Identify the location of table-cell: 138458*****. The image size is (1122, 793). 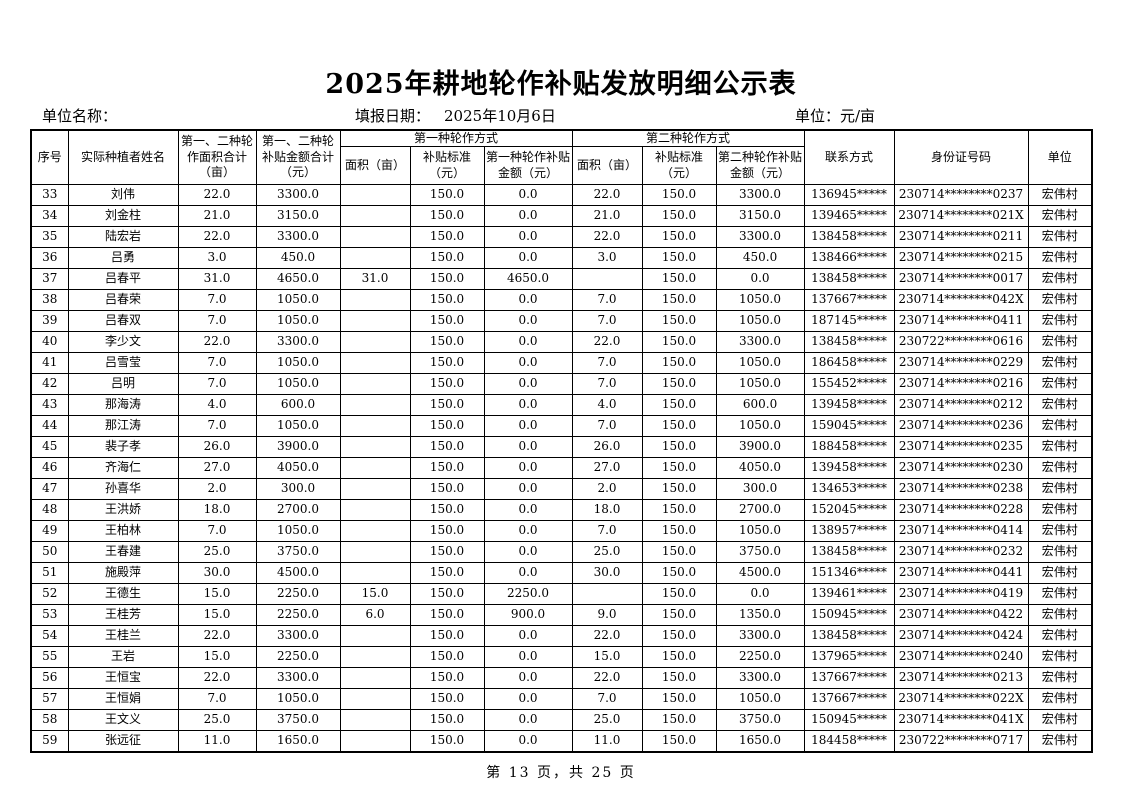
(849, 342).